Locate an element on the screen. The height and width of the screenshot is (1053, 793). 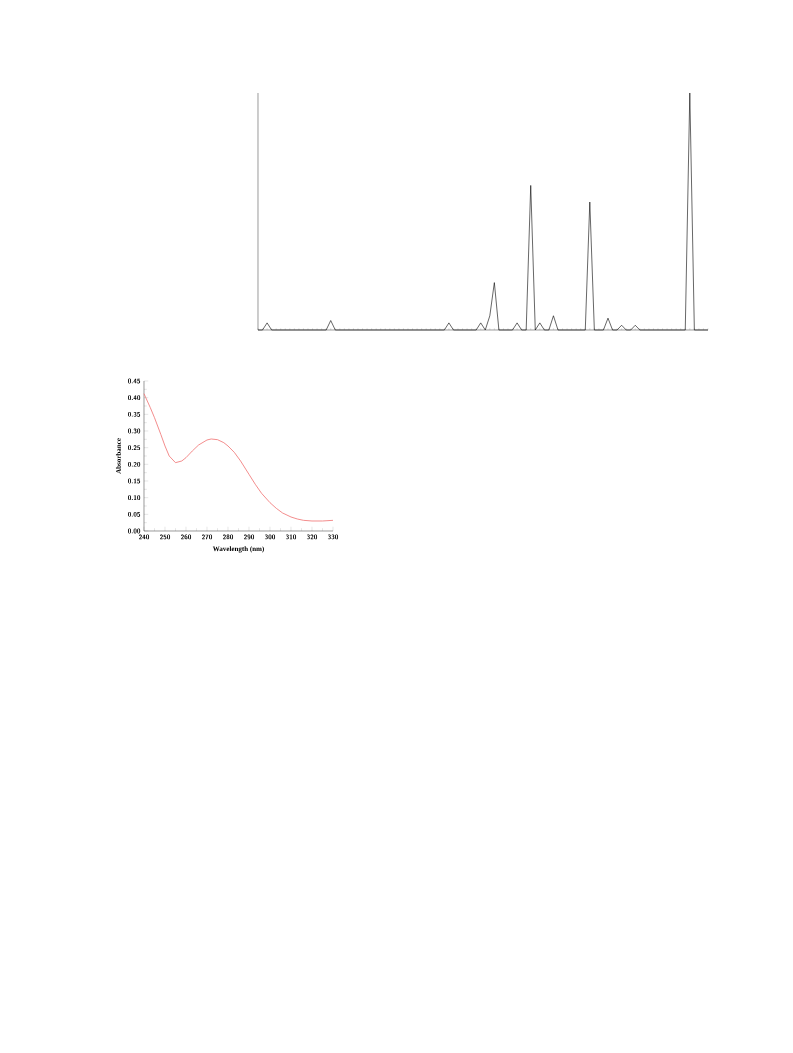
line-series is located at coordinates (238, 457).